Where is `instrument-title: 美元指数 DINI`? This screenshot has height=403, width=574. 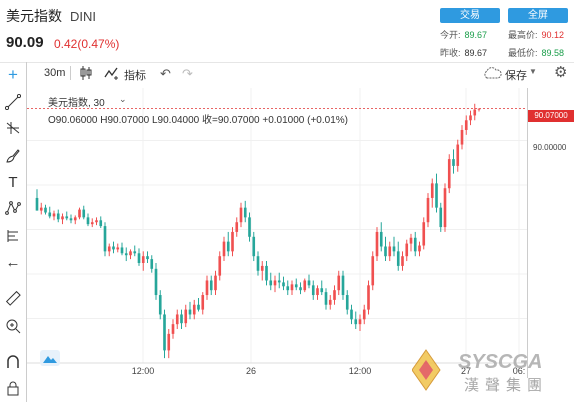
instrument-title: 美元指数 DINI is located at coordinates (51, 16).